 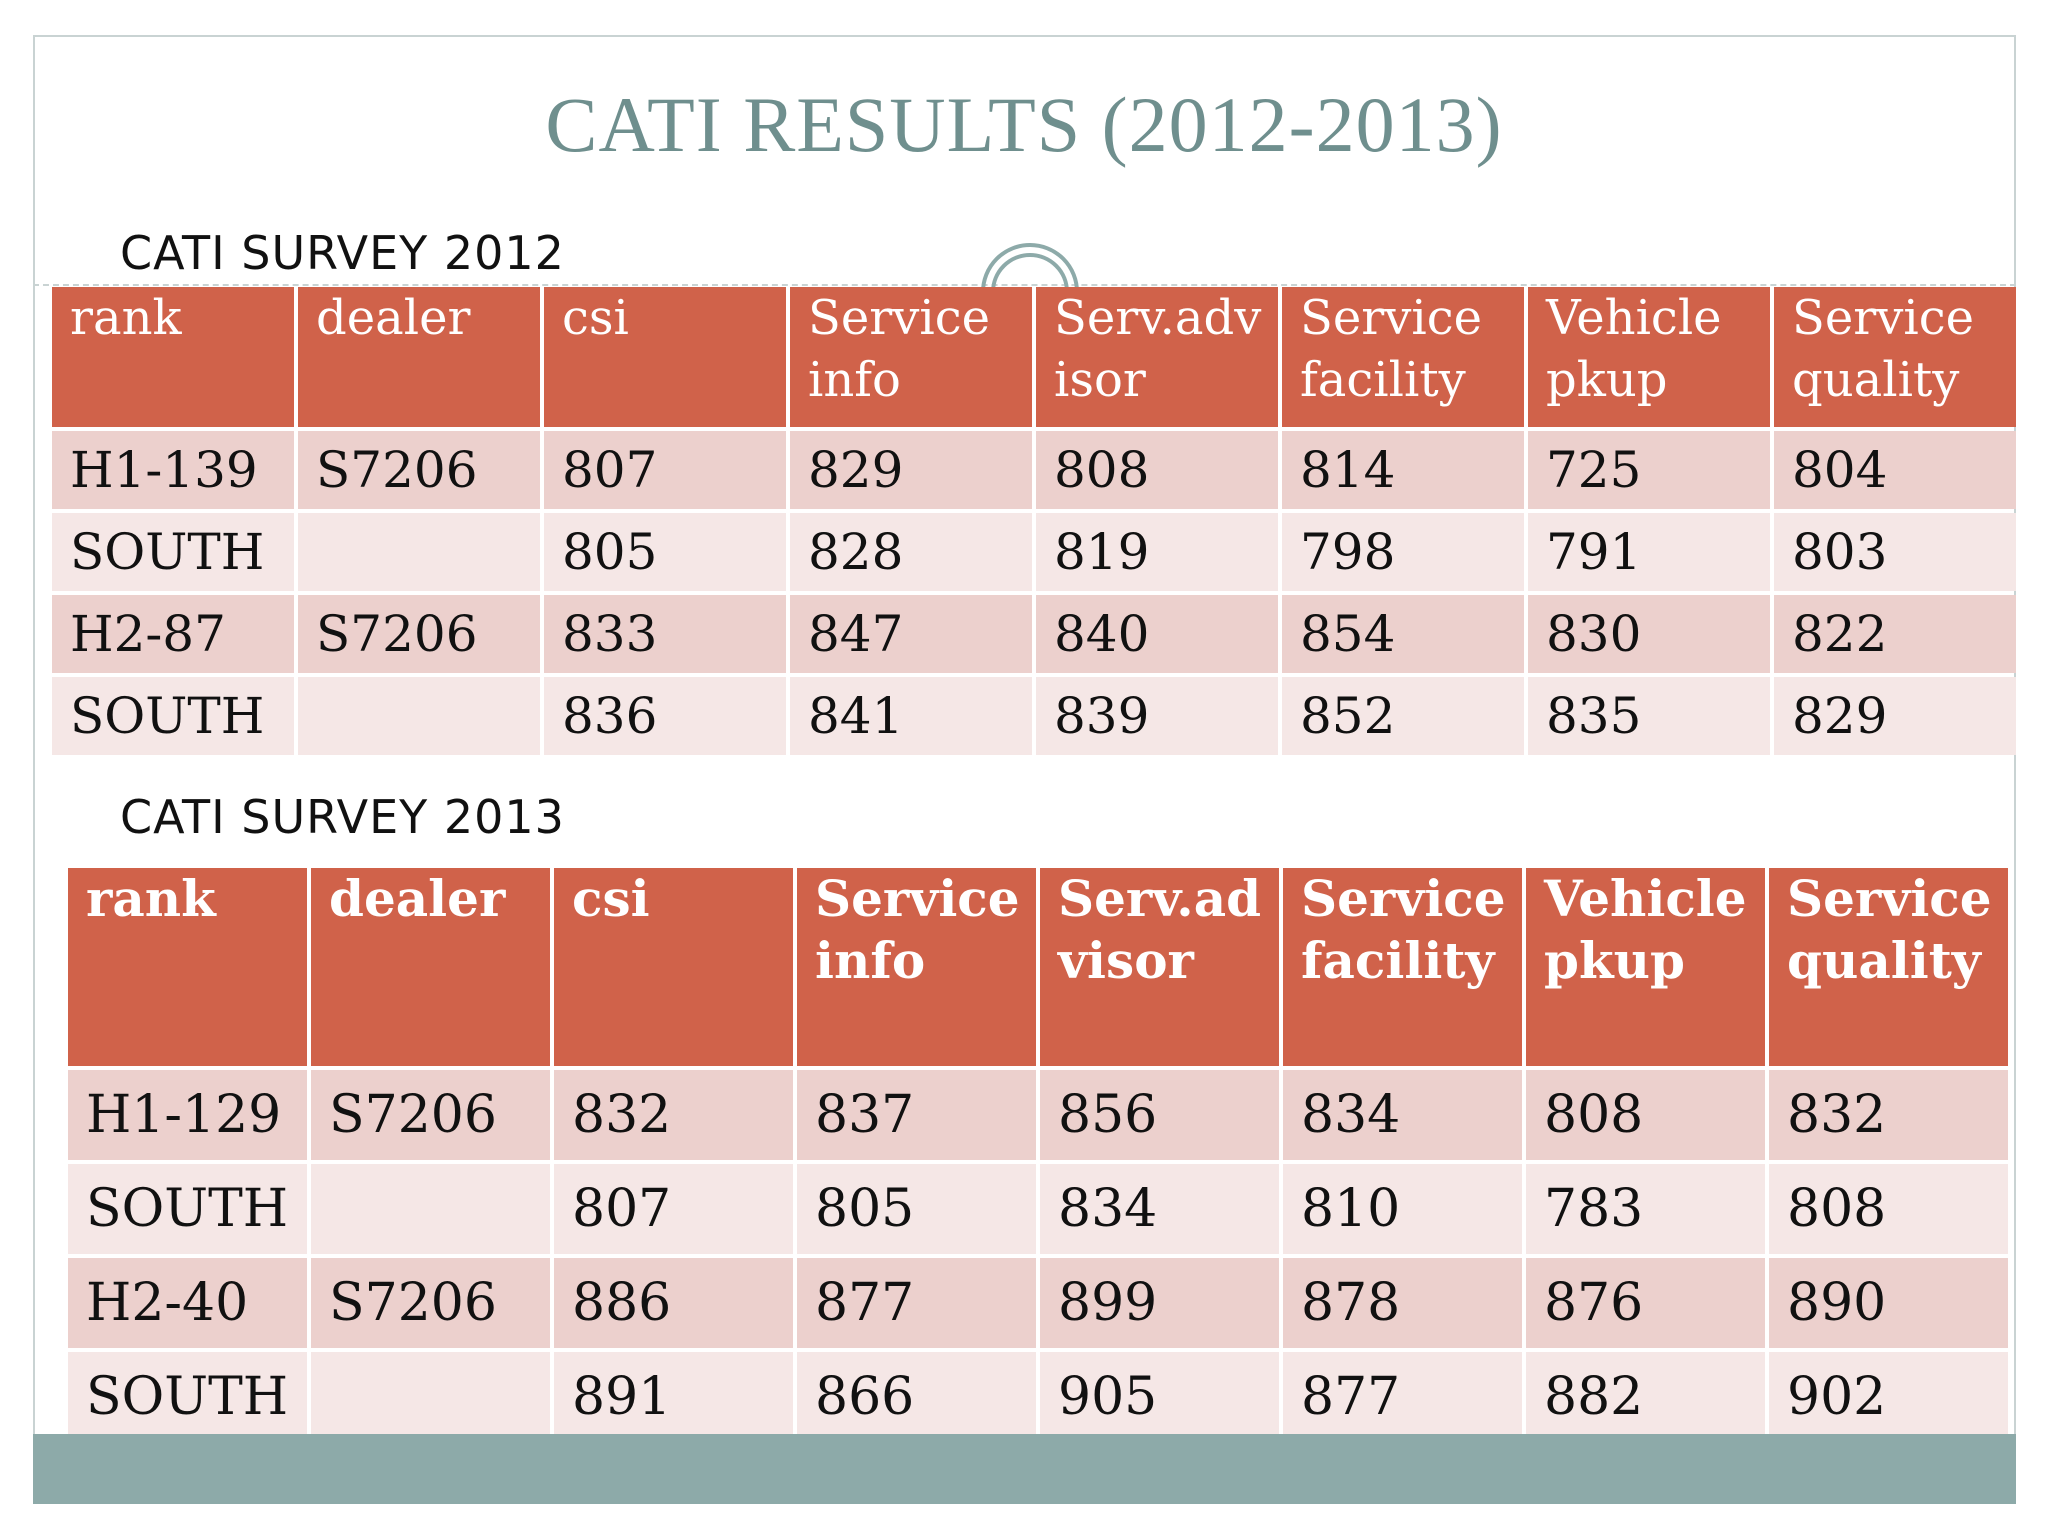 I want to click on arc-ornament-icon, so click(x=1030, y=268).